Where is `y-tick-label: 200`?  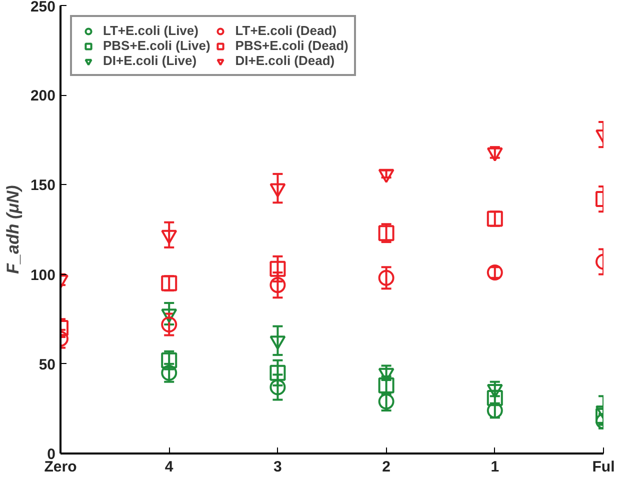 y-tick-label: 200 is located at coordinates (43, 96).